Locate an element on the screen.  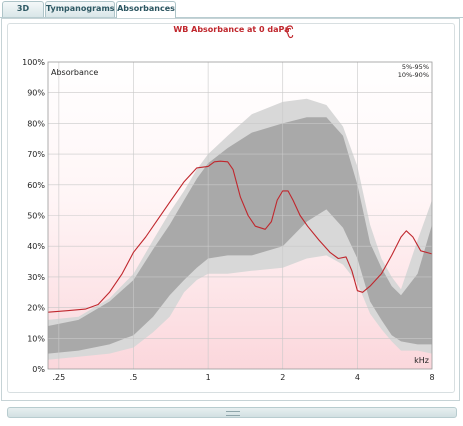
y-tick-label: 80% is located at coordinates (36, 123).